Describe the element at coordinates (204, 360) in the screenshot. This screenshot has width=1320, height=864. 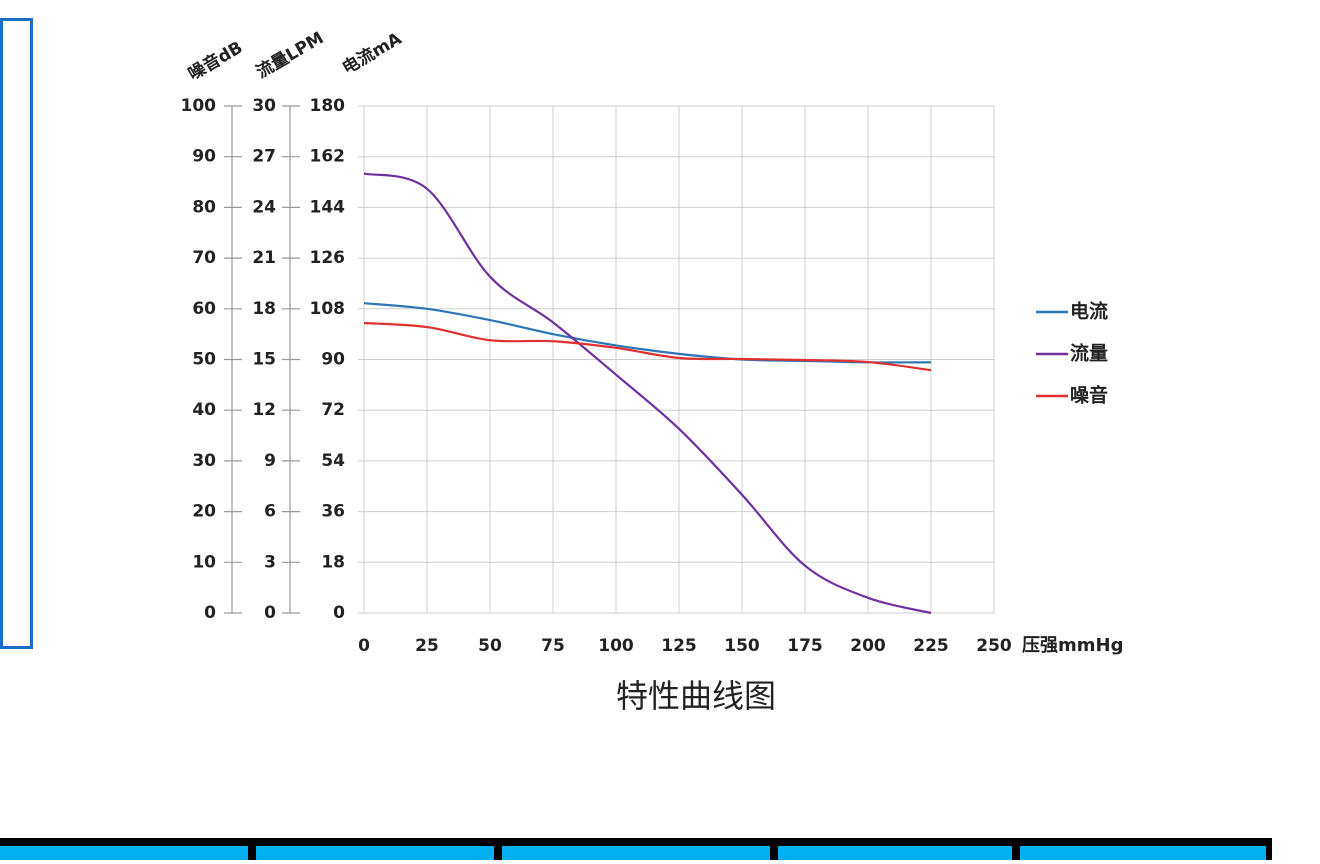
I see `y3-tick-label: 50` at that location.